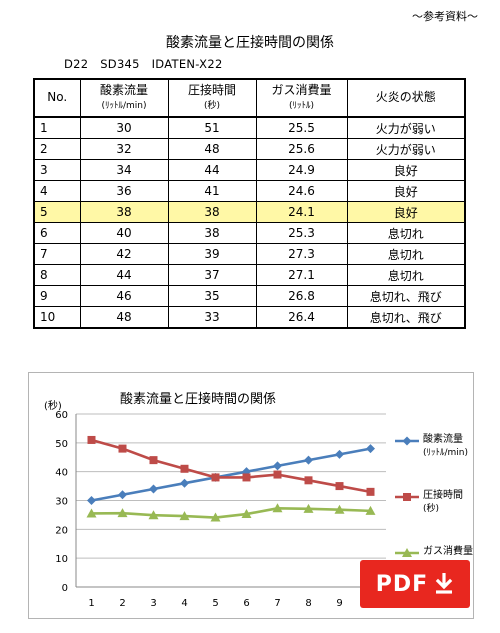  What do you see at coordinates (443, 495) in the screenshot?
I see `legend-name: 圧接時間` at bounding box center [443, 495].